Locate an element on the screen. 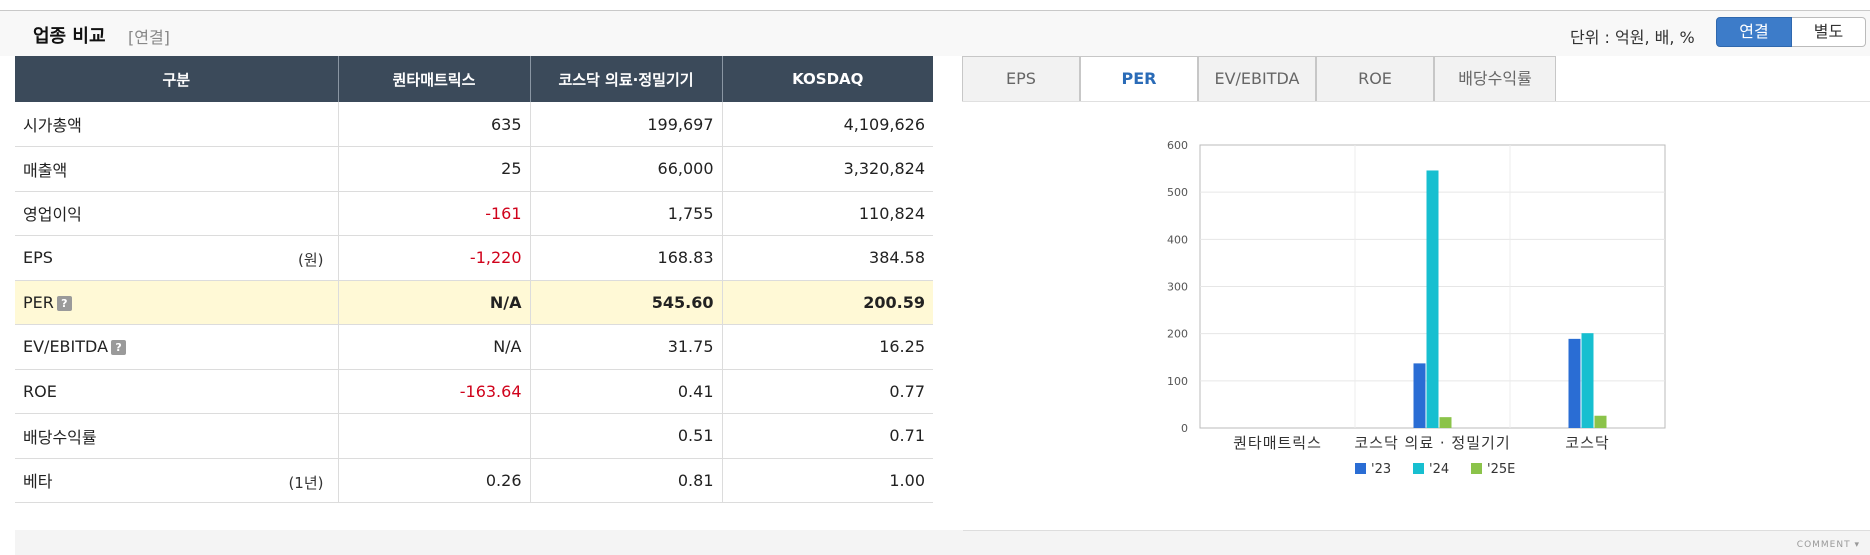 The width and height of the screenshot is (1870, 555). table-row: ROE -163.64 0.41 0.77 is located at coordinates (474, 391).